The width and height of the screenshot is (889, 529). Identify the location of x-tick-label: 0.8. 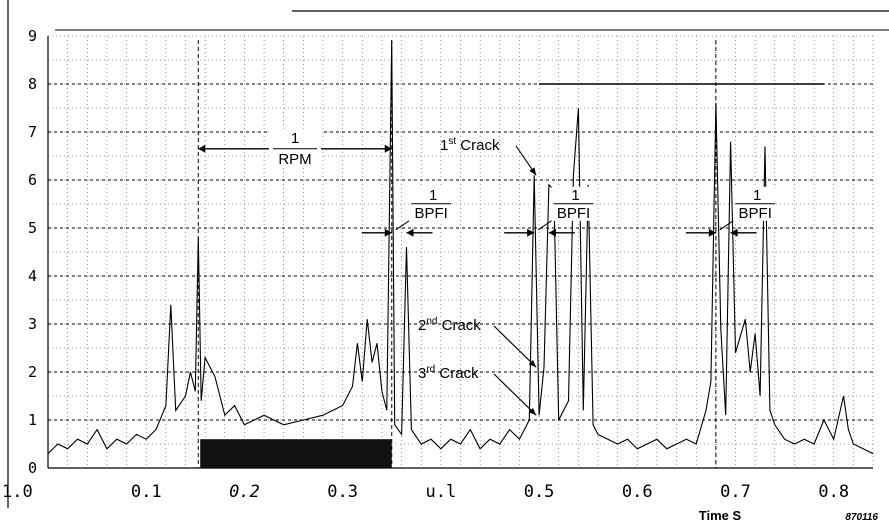
(833, 492).